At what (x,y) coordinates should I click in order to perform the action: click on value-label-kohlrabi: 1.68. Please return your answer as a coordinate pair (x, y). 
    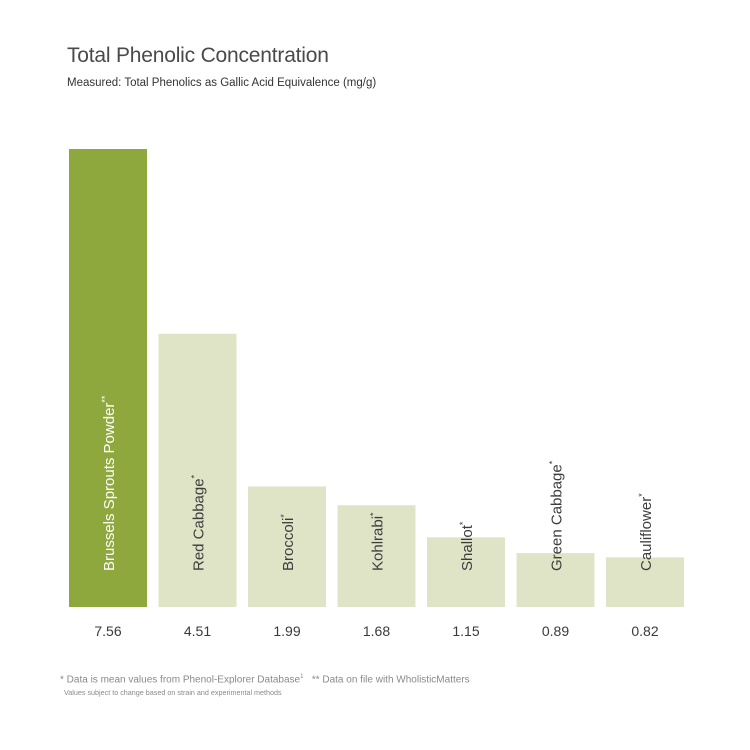
    Looking at the image, I should click on (376, 631).